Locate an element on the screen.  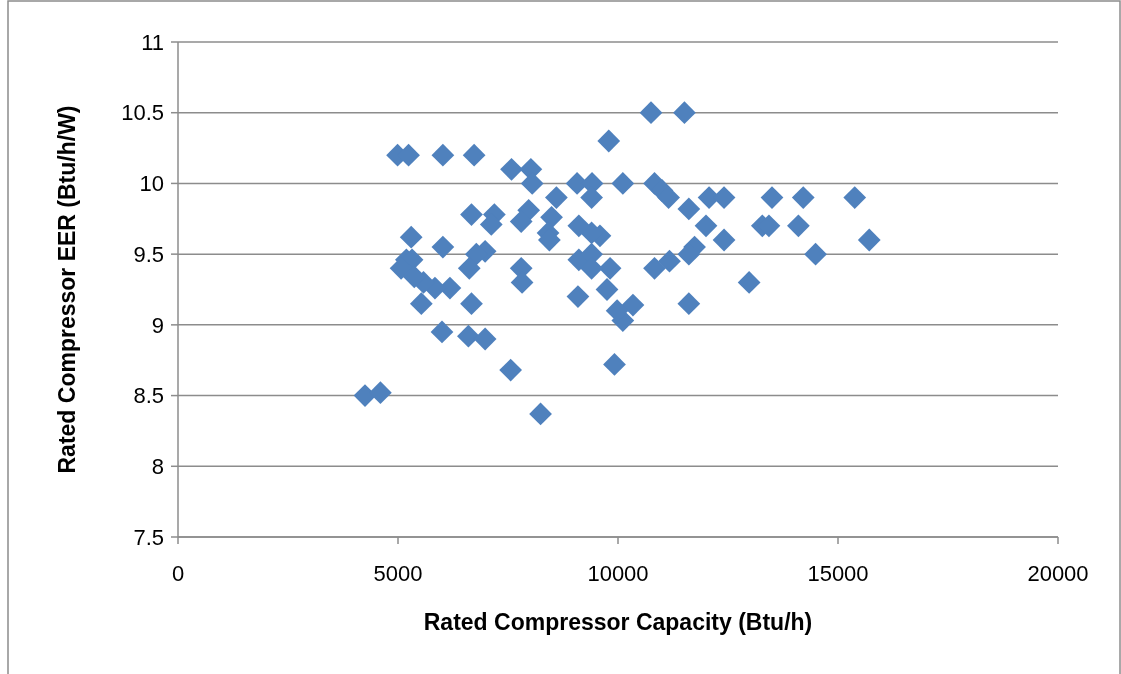
y-tick-label: 10 is located at coordinates (151, 184).